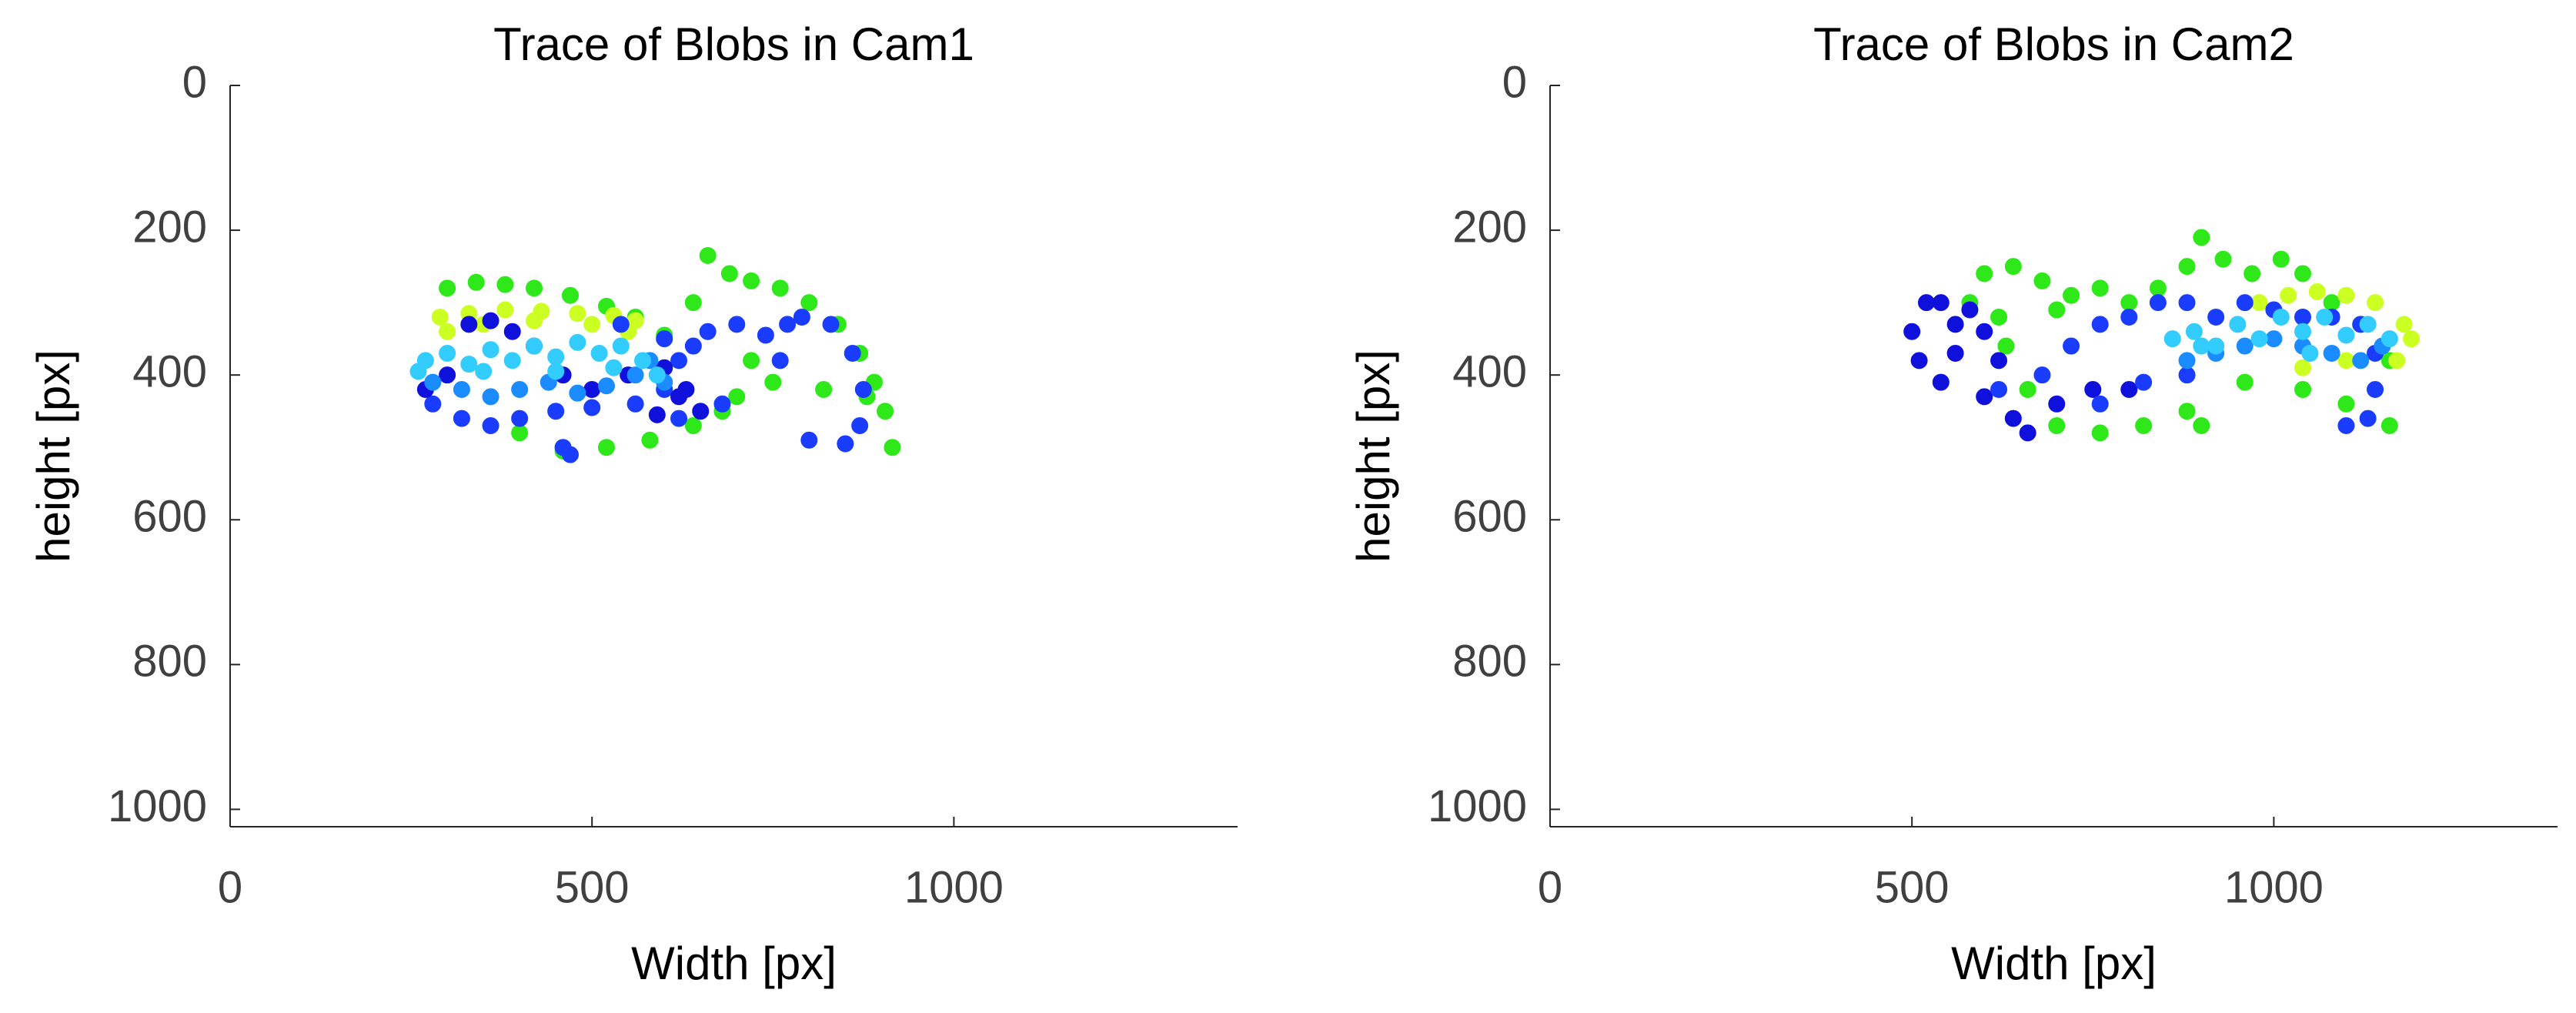 Image resolution: width=2576 pixels, height=1013 pixels. What do you see at coordinates (1514, 82) in the screenshot?
I see `y-tick-label: 0` at bounding box center [1514, 82].